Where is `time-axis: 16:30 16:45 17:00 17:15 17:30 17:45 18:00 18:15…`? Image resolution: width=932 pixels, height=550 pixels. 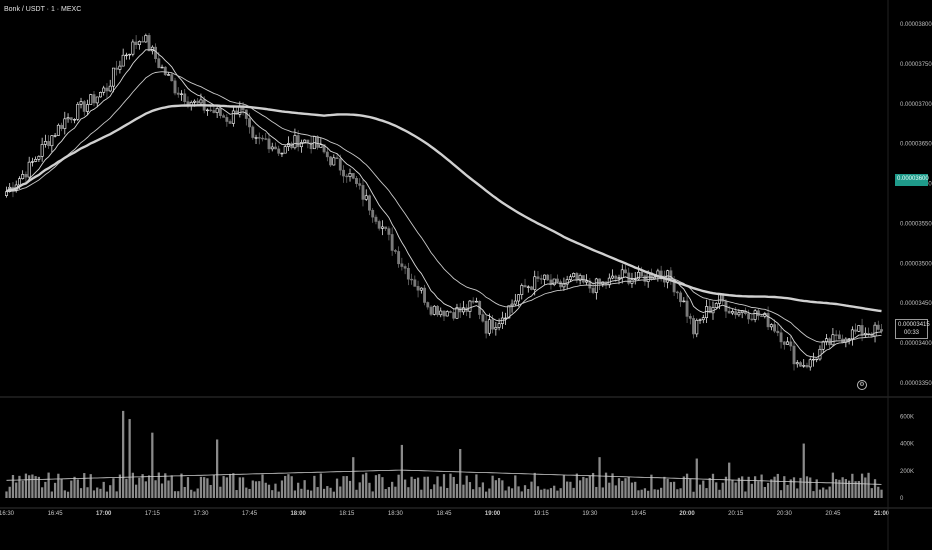 time-axis: 16:30 16:45 17:00 17:15 17:30 17:45 18:00 18:15… is located at coordinates (445, 514).